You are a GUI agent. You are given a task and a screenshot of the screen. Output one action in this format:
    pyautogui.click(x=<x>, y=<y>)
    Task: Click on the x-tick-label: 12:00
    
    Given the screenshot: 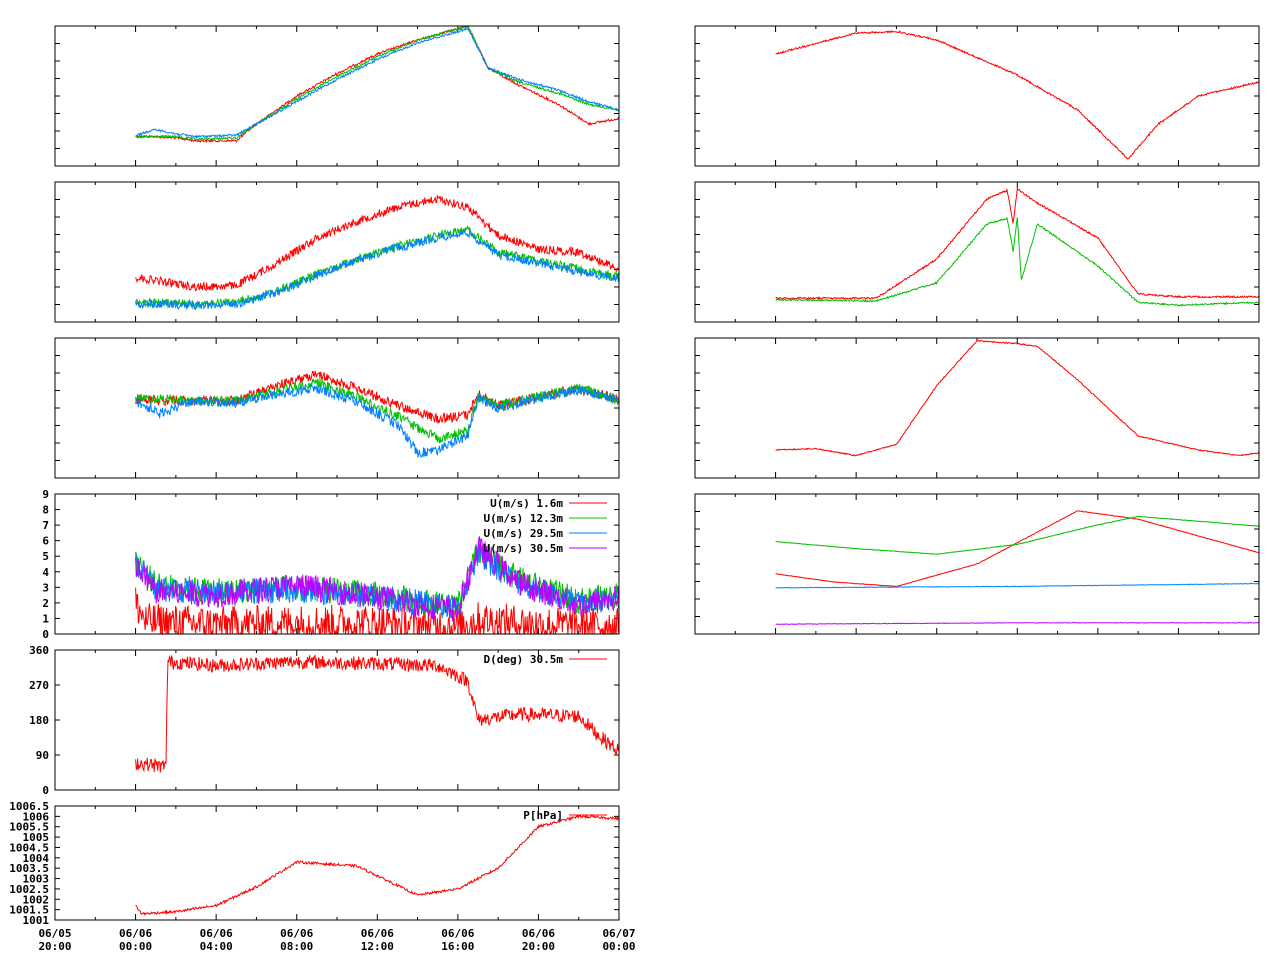 What is the action you would take?
    pyautogui.click(x=377, y=946)
    